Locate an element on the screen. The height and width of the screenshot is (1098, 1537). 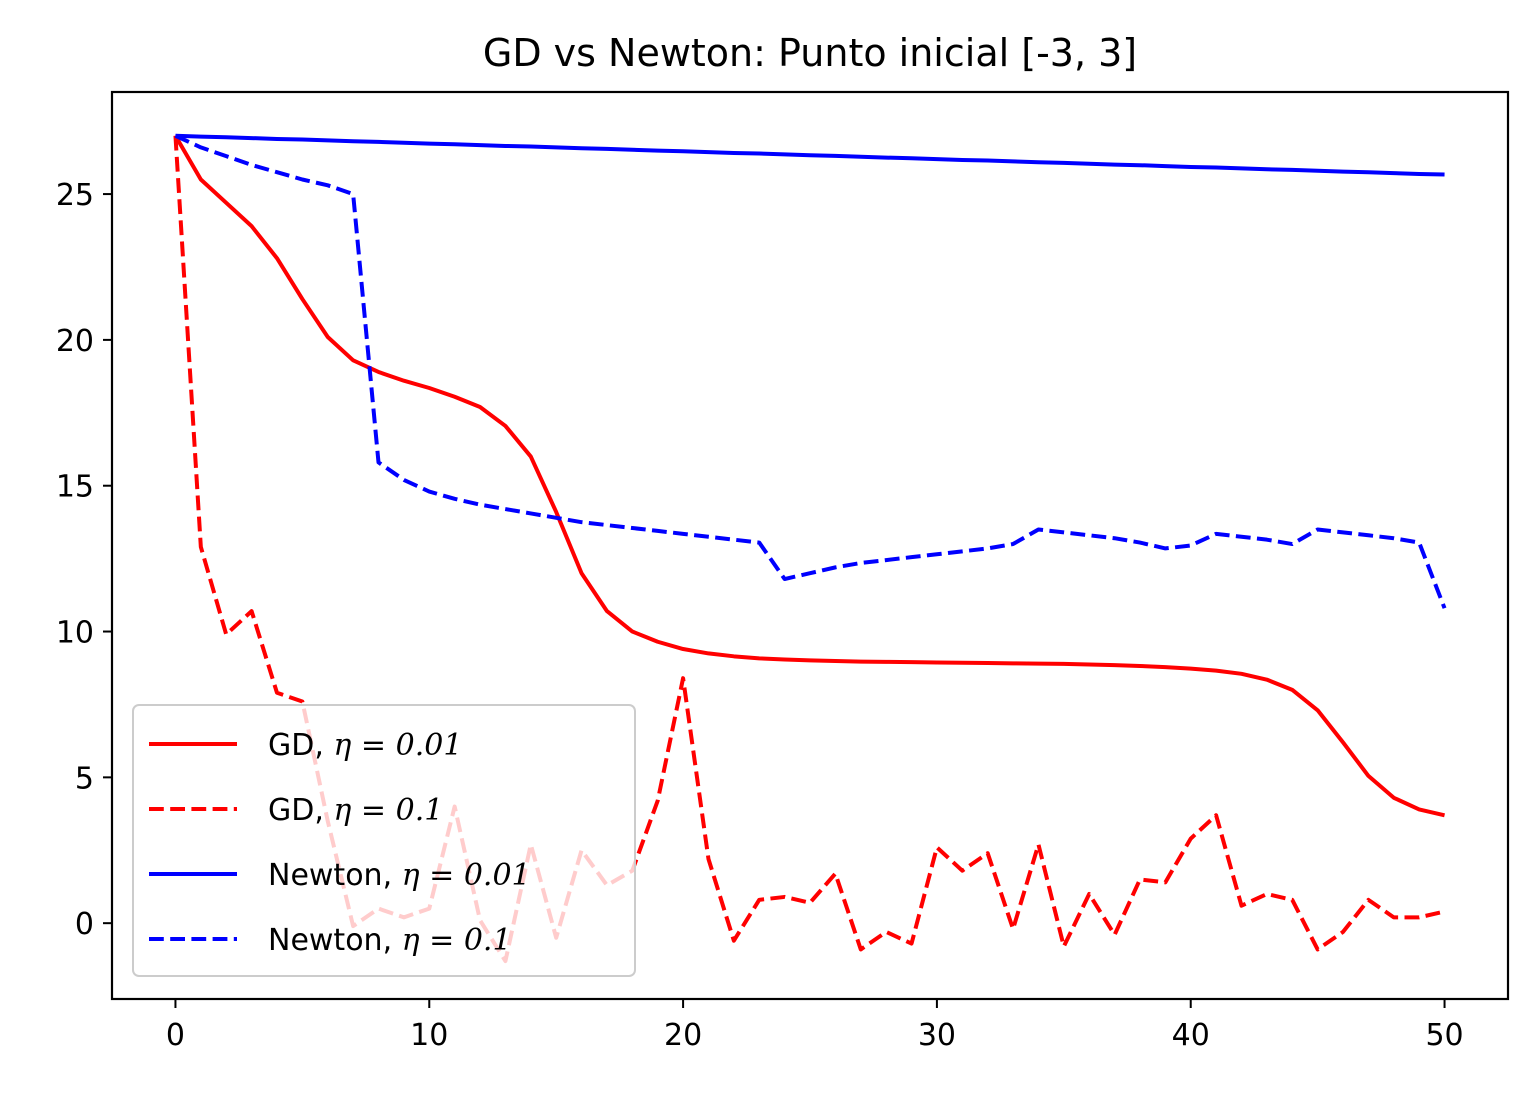
legend-label: GD, η = 0.01 is located at coordinates (365, 745).